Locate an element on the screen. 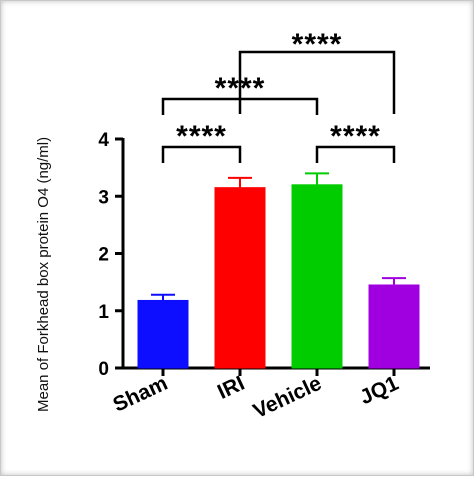 This screenshot has width=476, height=478. y-tick-label: 3 is located at coordinates (103, 197).